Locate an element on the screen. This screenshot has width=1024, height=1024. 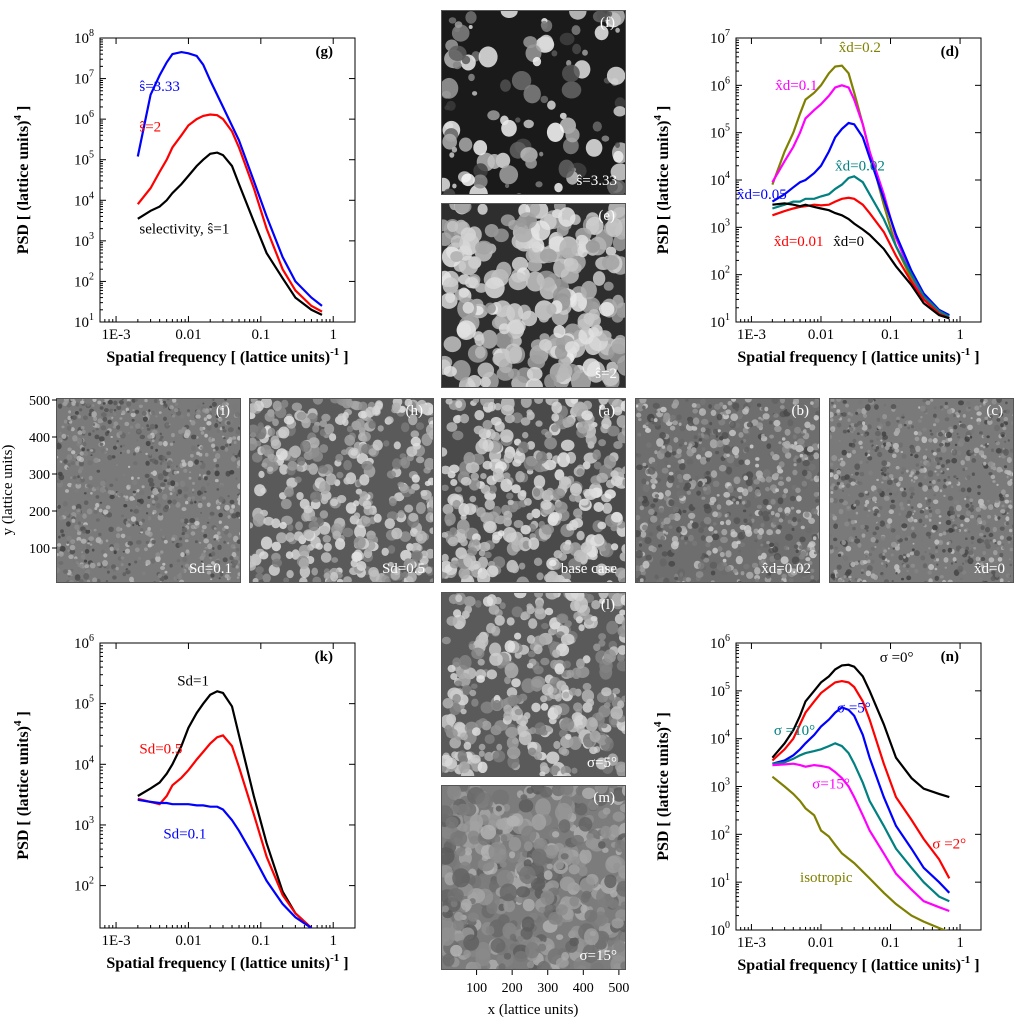
texture-a is located at coordinates (533, 490).